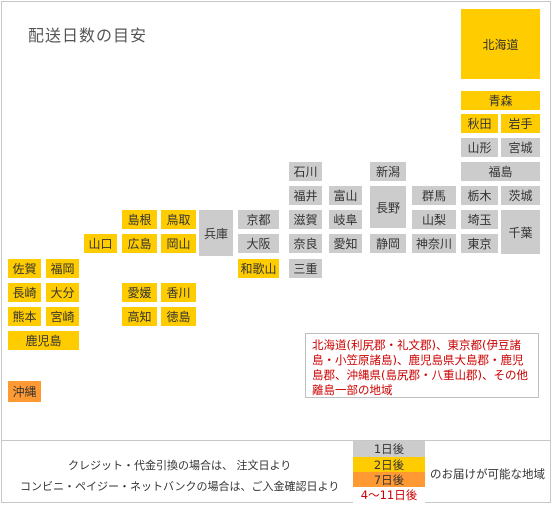  Describe the element at coordinates (178, 292) in the screenshot. I see `pref-kagawa: 香川` at that location.